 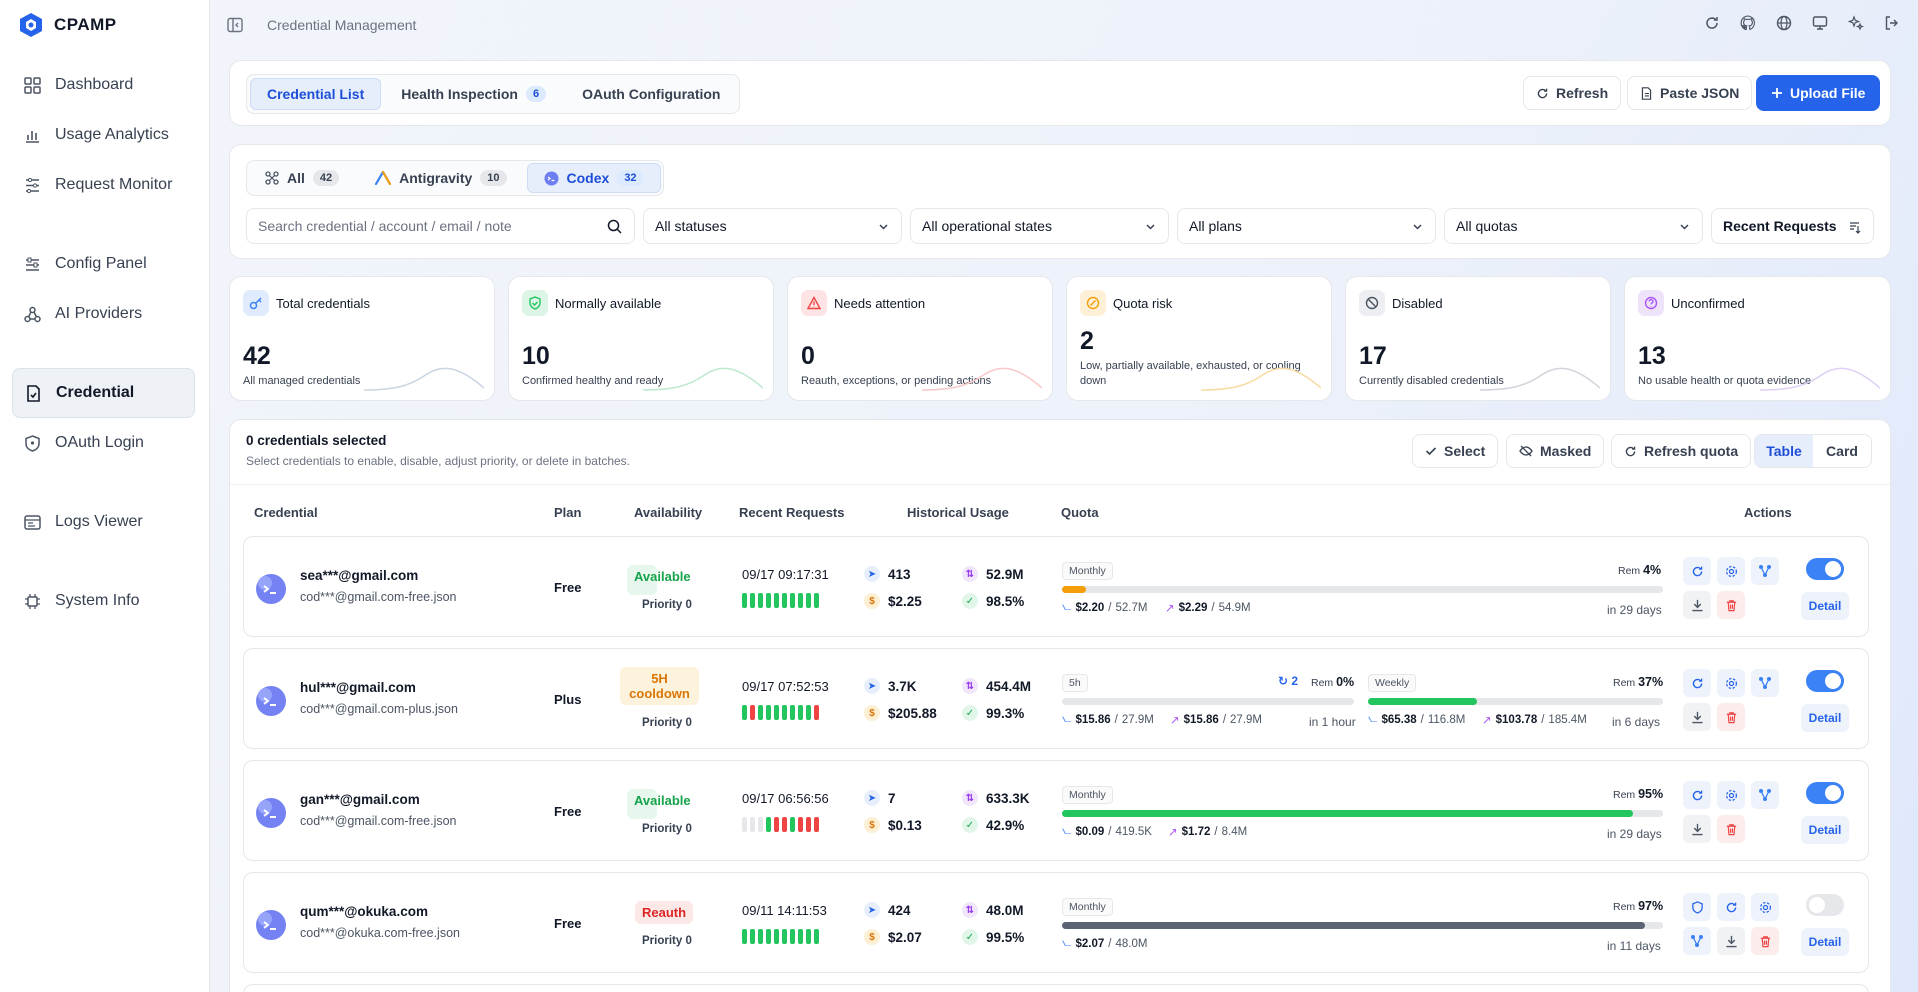 What do you see at coordinates (360, 799) in the screenshot?
I see `credential-email: gan***@gmail.com` at bounding box center [360, 799].